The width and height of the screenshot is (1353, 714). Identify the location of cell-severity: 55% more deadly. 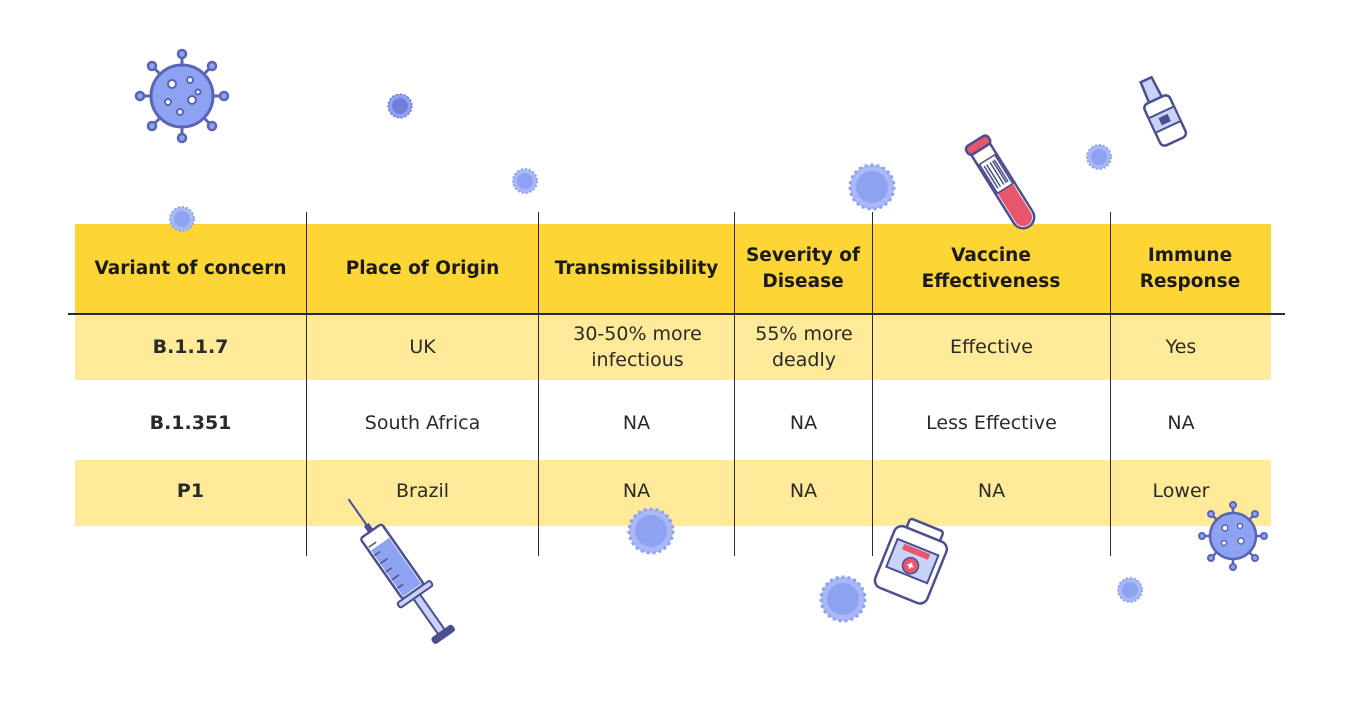
(804, 347).